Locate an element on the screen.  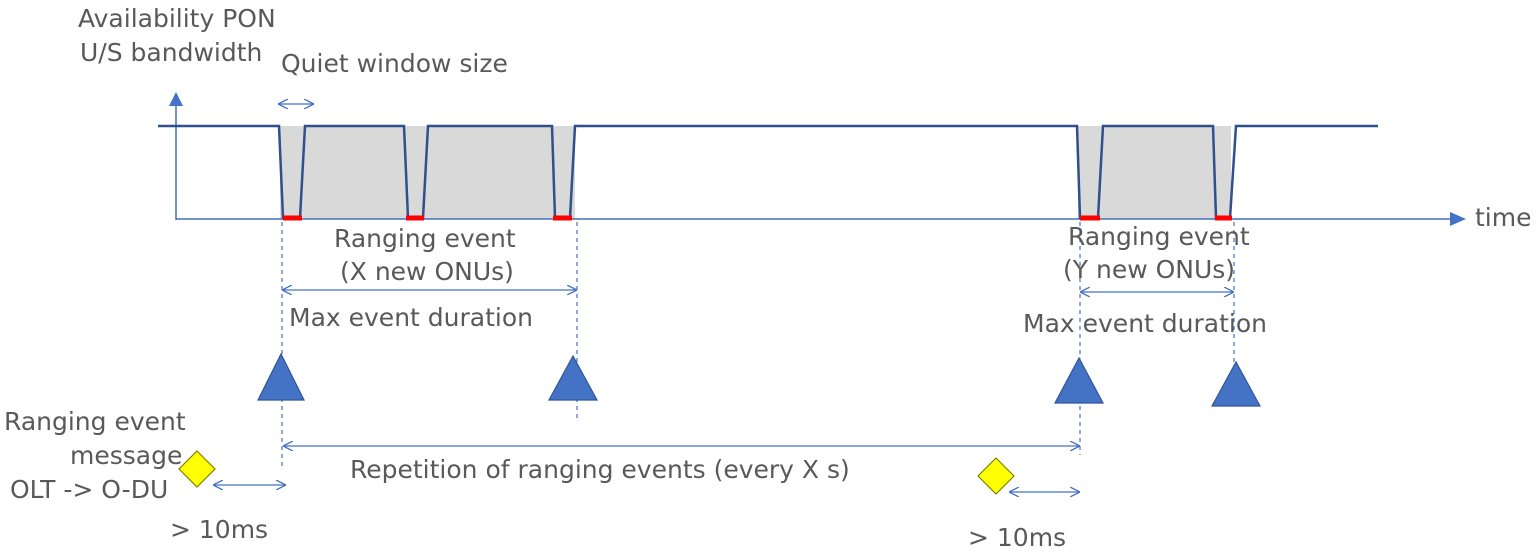
repetition-label: Repetition of ranging events (every X s) is located at coordinates (600, 469).